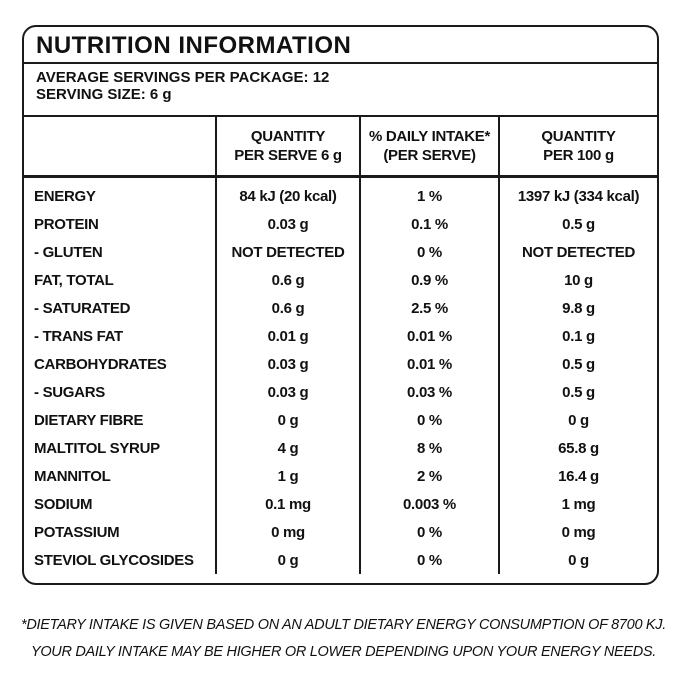 Image resolution: width=687 pixels, height=680 pixels. I want to click on row: POTASSIUM 0 mg 0 % 0 mg, so click(340, 532).